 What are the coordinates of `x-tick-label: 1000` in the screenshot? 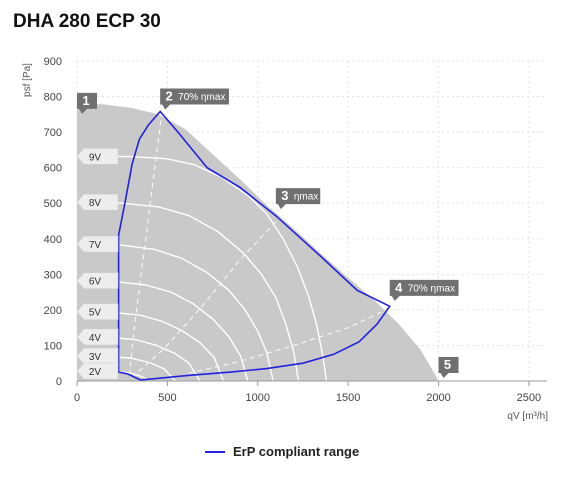 It's located at (258, 398).